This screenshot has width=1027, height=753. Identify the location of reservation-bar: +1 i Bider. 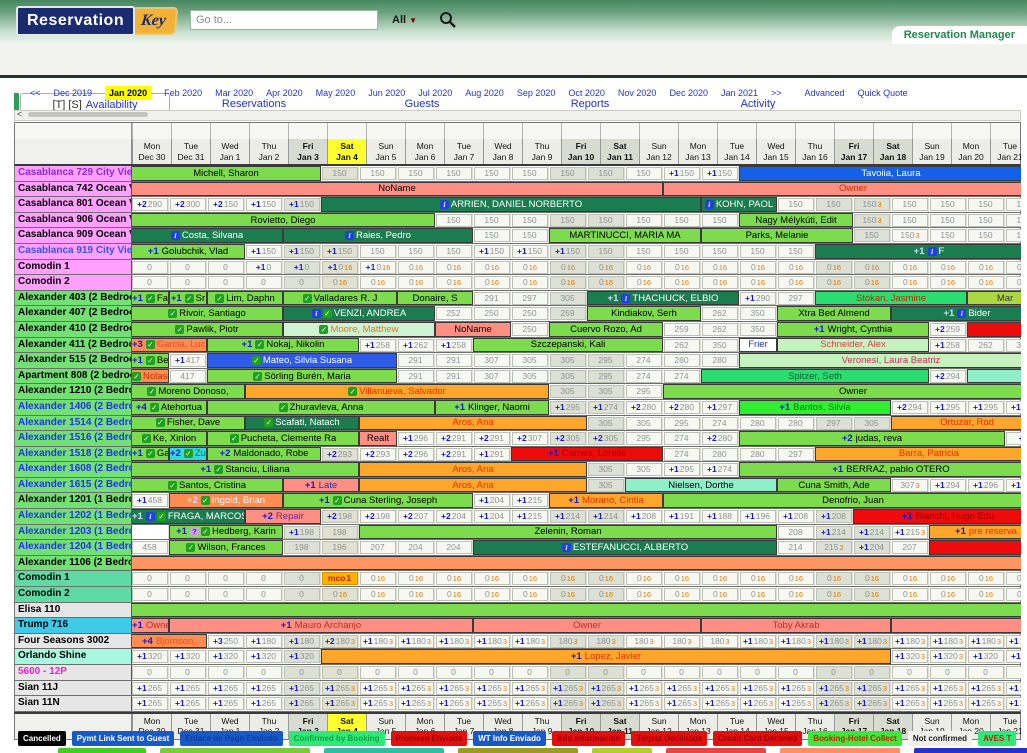
(956, 313).